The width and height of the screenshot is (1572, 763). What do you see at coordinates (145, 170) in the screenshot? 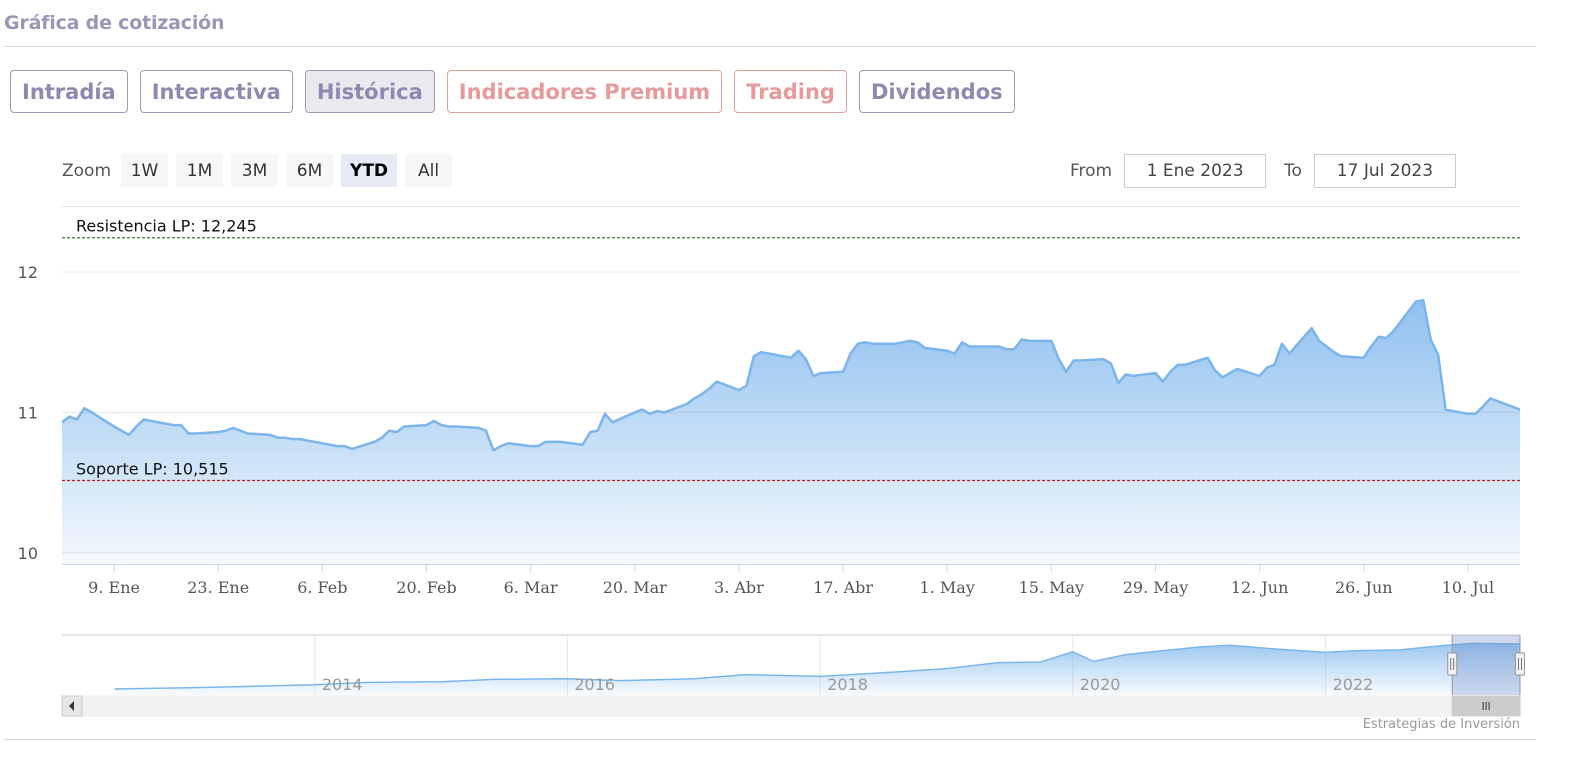
I see `zoom-button-1w: 1W` at bounding box center [145, 170].